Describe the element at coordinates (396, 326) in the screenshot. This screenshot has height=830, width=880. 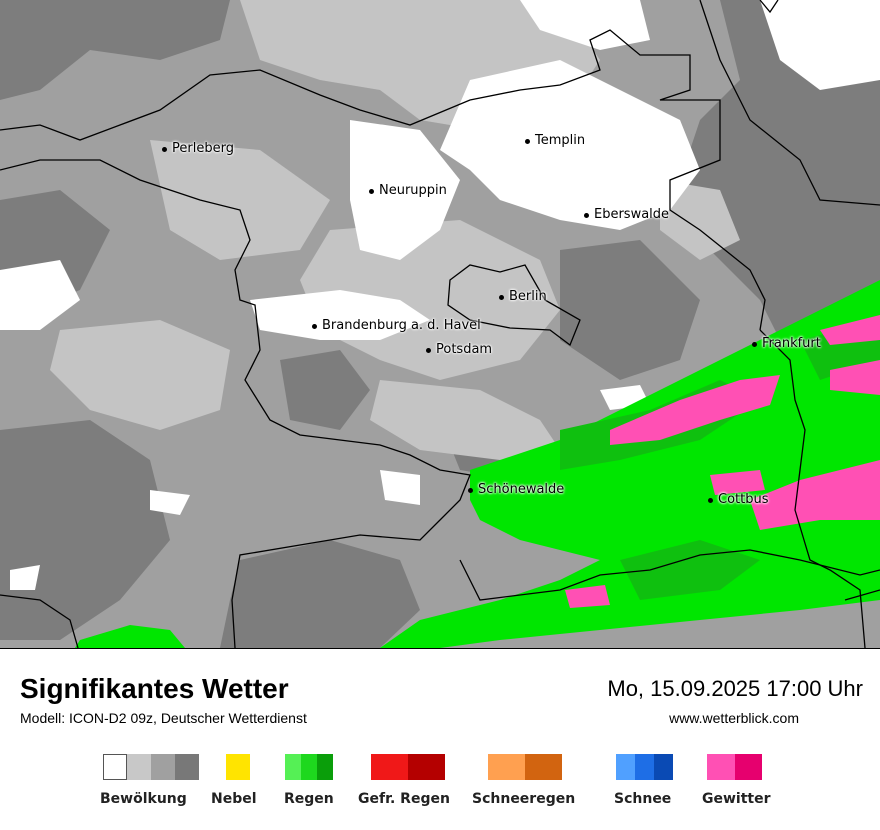
I see `city-brandenburg: Brandenburg a. d. Havel` at that location.